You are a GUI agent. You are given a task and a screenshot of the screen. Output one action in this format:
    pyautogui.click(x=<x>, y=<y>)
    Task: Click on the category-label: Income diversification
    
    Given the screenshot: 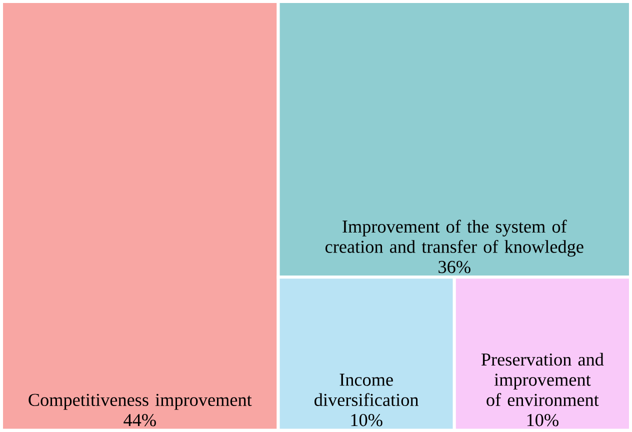 What is the action you would take?
    pyautogui.click(x=366, y=390)
    